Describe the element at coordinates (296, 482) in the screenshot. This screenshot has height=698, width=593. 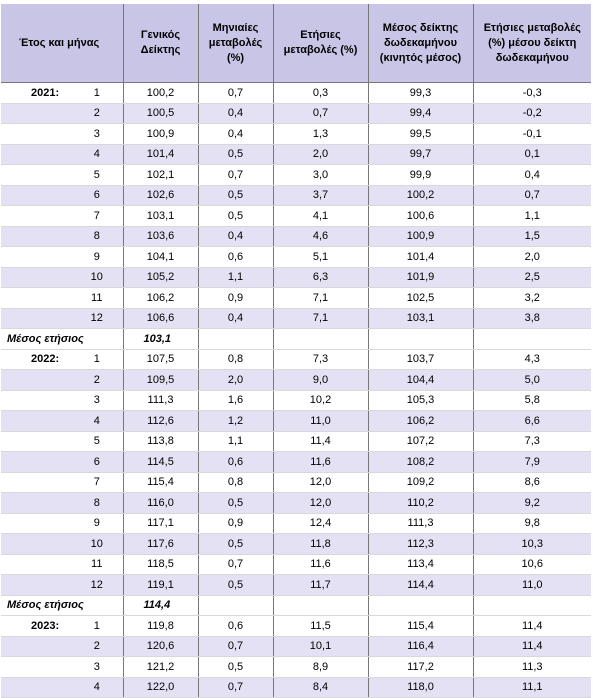
I see `data-row: 7 115,4 0,8 12,0 109,2 8,6` at that location.